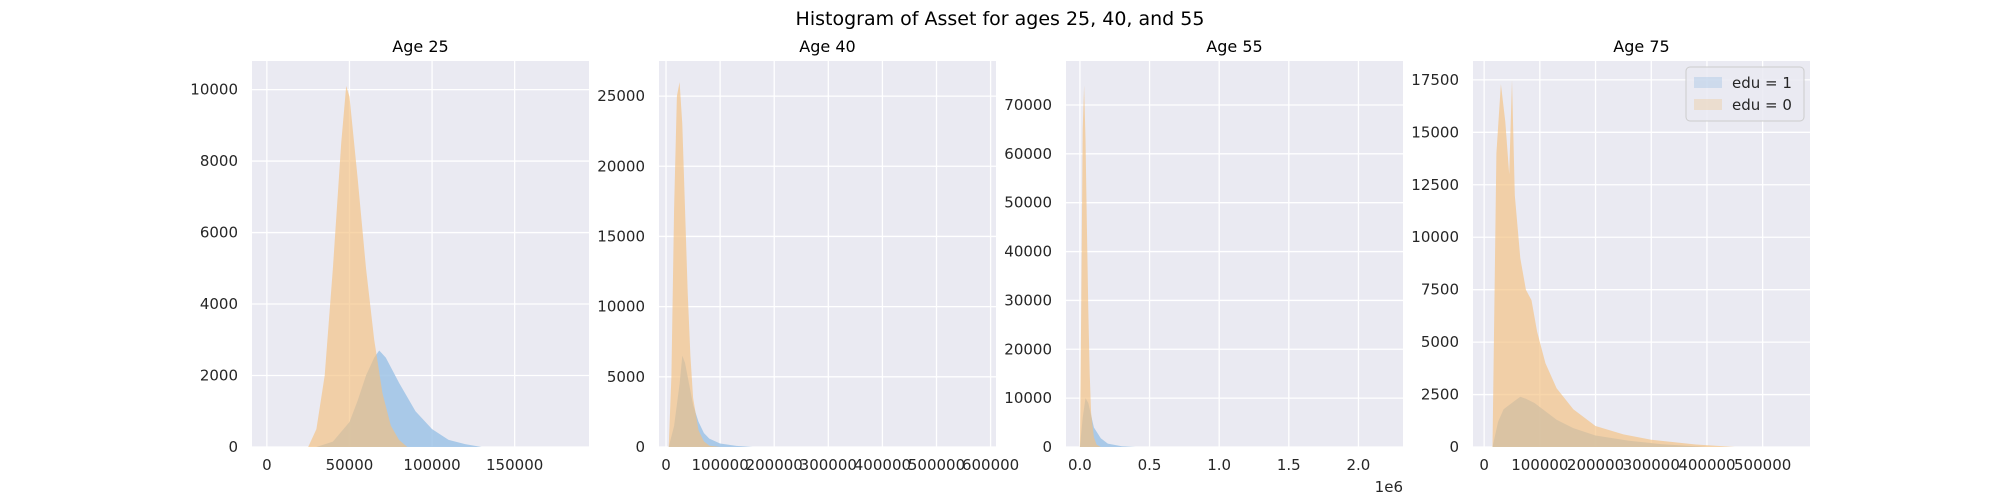  Describe the element at coordinates (514, 465) in the screenshot. I see `x-tick-label: 150000` at that location.